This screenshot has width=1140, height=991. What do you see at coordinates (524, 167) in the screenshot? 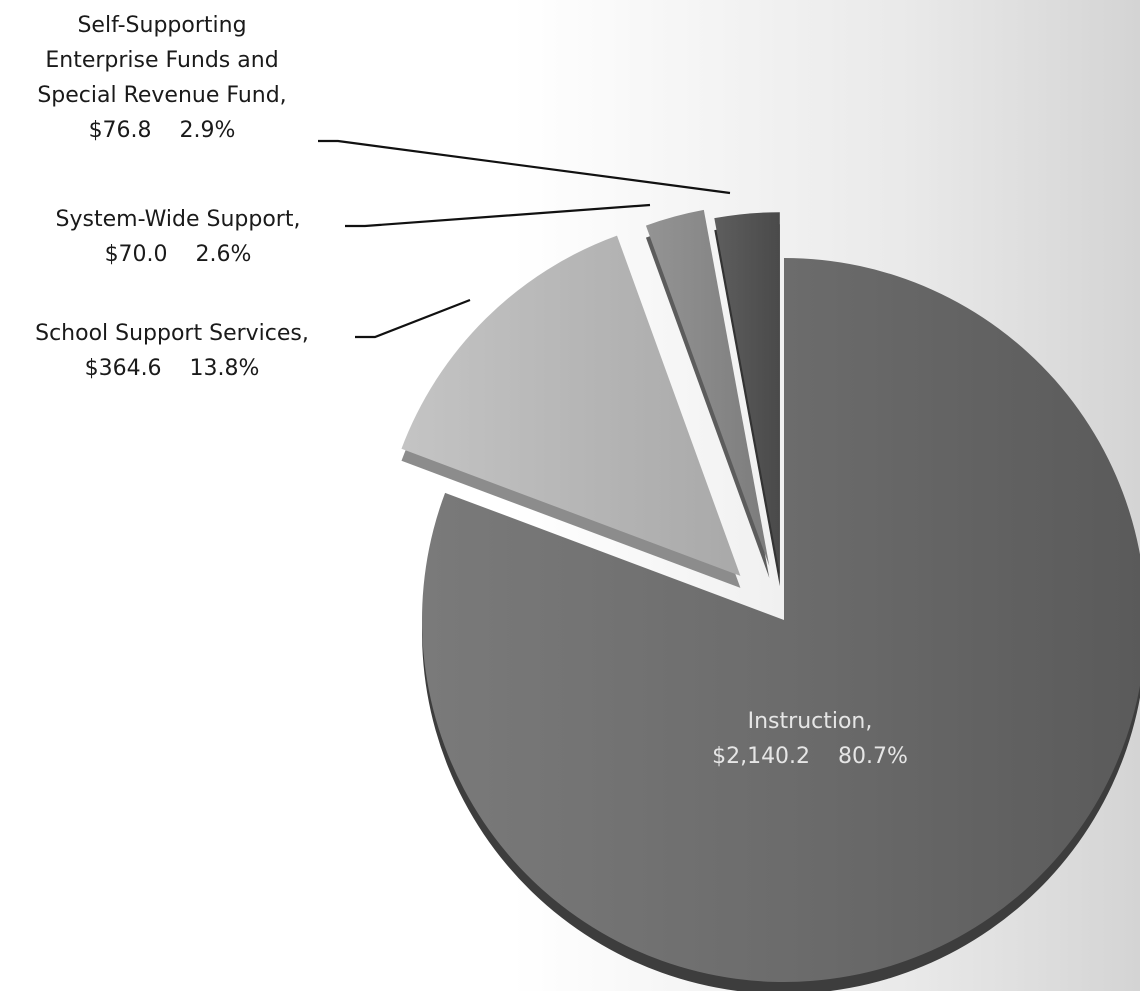
I see `leader-line-self-supporting-enterprise-funds-and-special-revenue-fund` at bounding box center [524, 167].